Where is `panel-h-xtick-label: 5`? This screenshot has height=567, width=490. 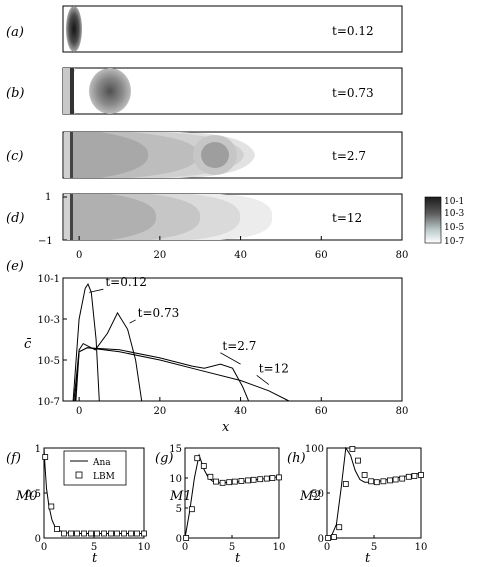
panel-h-xtick-label: 5 is located at coordinates (374, 547).